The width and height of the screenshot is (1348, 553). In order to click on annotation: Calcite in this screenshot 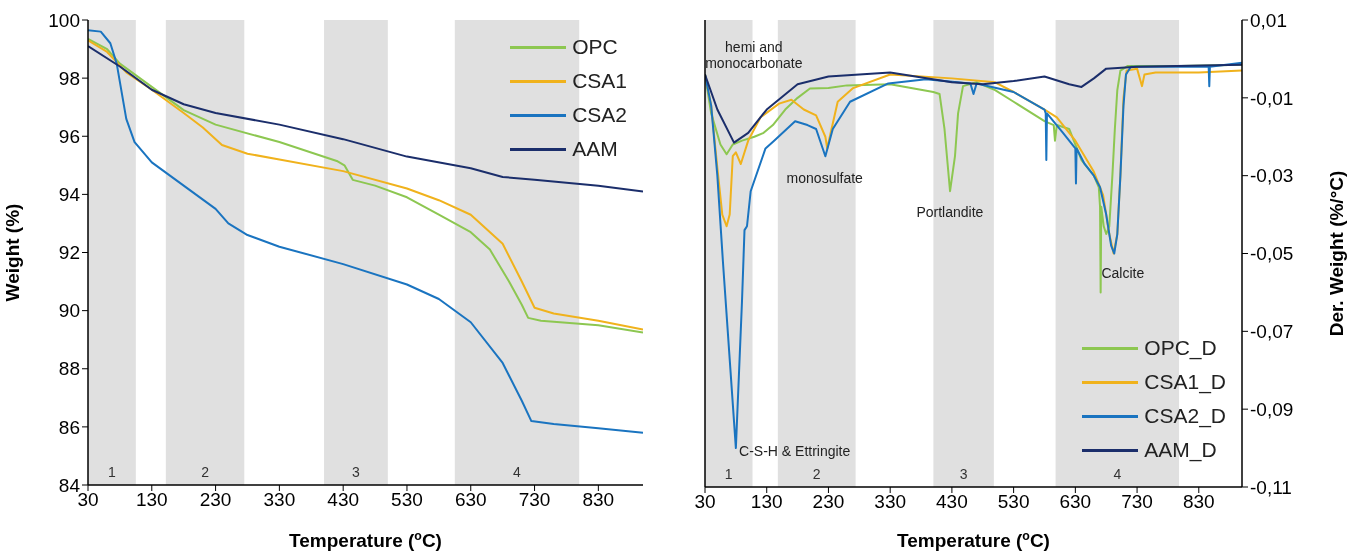, I will do `click(1123, 273)`.